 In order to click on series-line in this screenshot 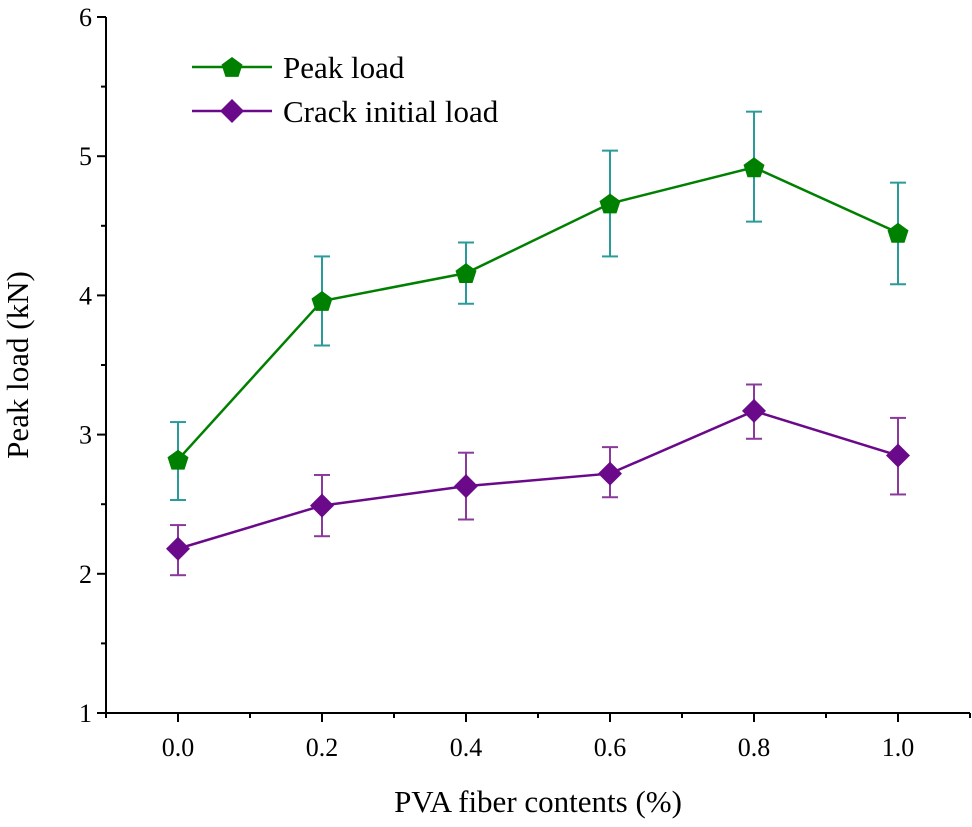, I will do `click(538, 479)`.